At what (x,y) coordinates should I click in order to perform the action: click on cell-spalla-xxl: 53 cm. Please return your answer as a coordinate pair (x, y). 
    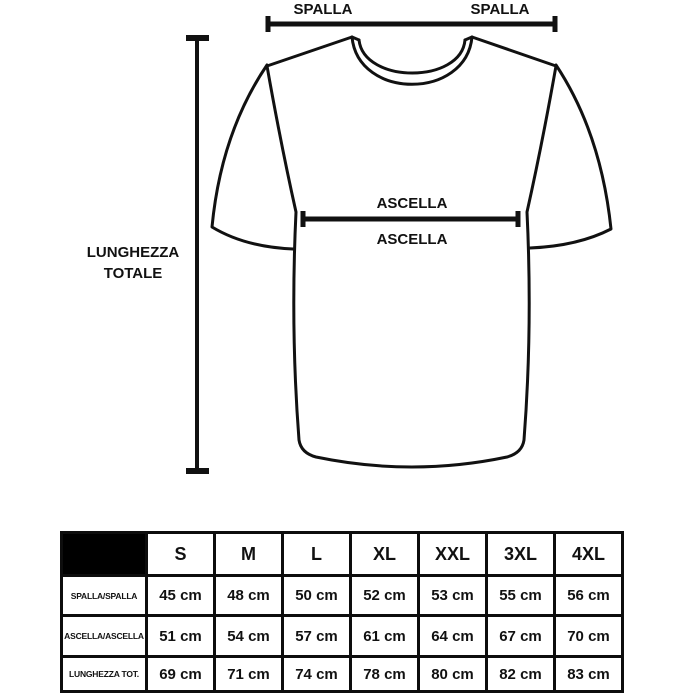
    Looking at the image, I should click on (452, 595).